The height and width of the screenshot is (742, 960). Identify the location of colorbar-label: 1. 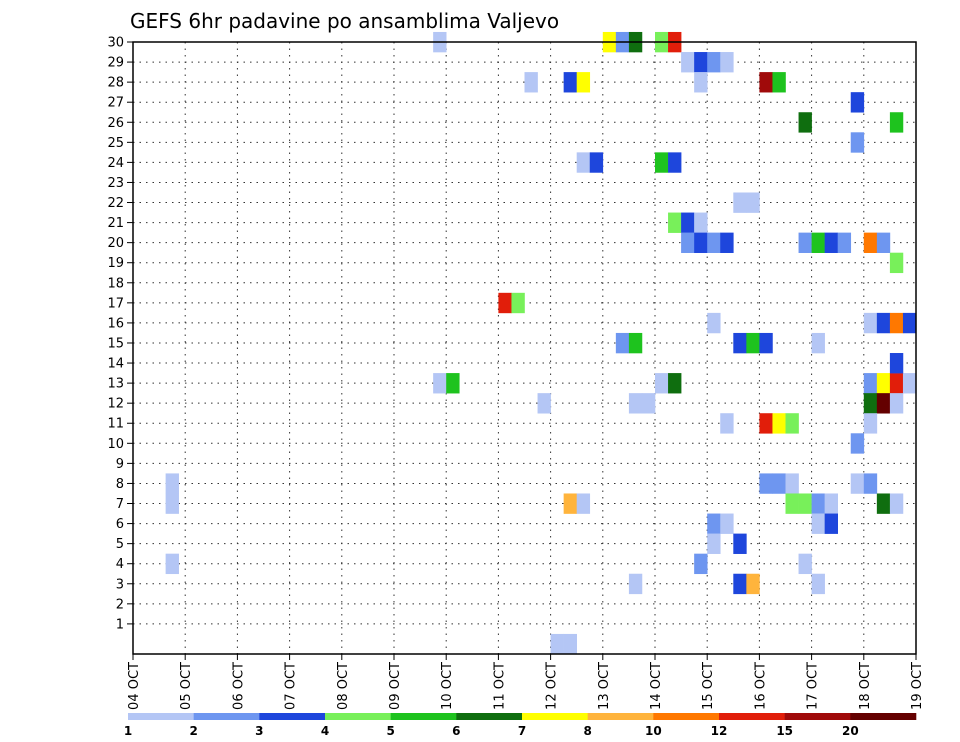
(128, 731).